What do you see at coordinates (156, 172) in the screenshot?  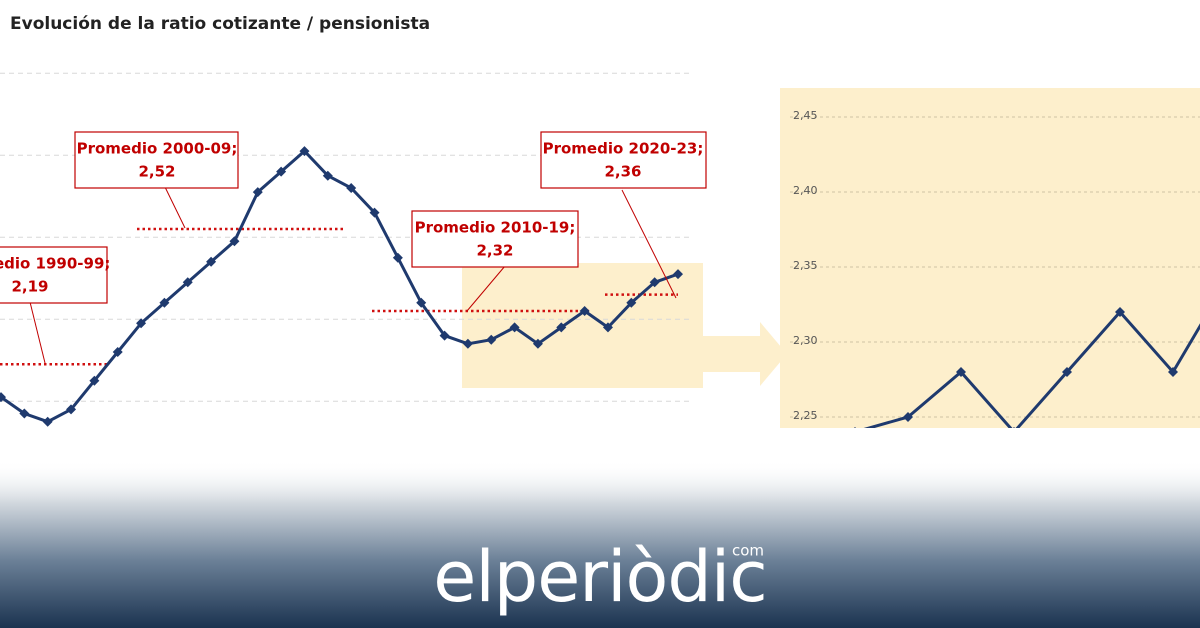 I see `annotation-value: 2,52` at bounding box center [156, 172].